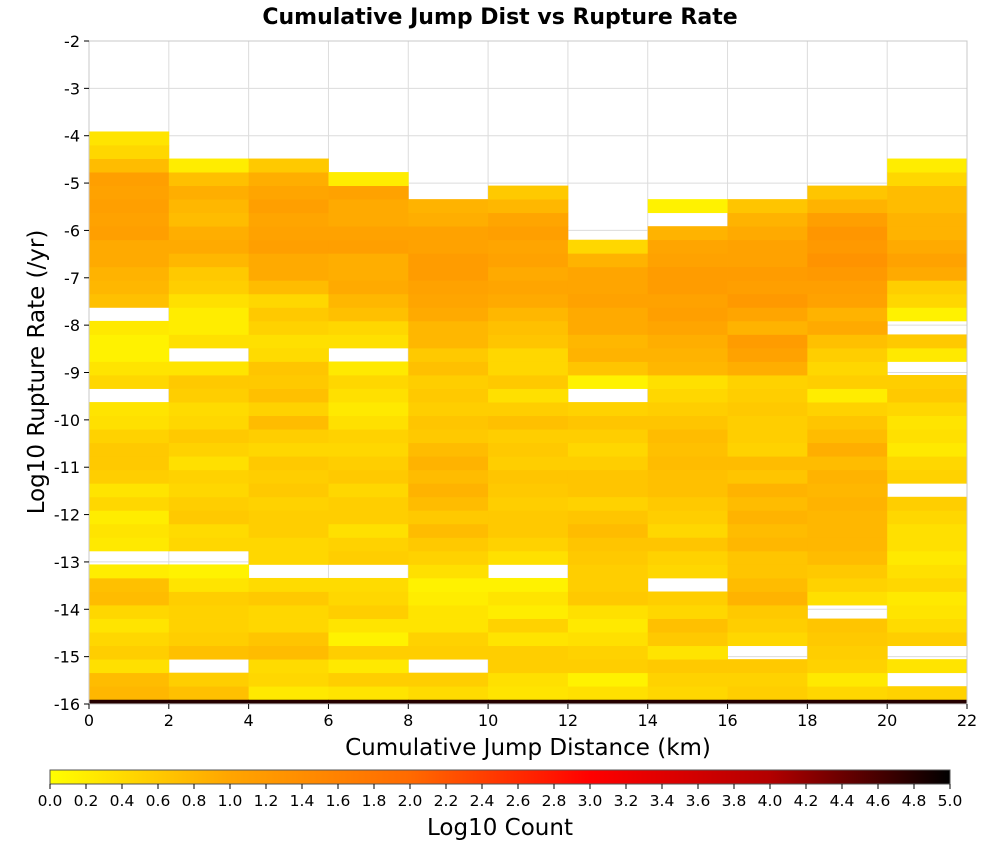 The height and width of the screenshot is (850, 1000). I want to click on colorbar-tick-label: 3.2, so click(626, 801).